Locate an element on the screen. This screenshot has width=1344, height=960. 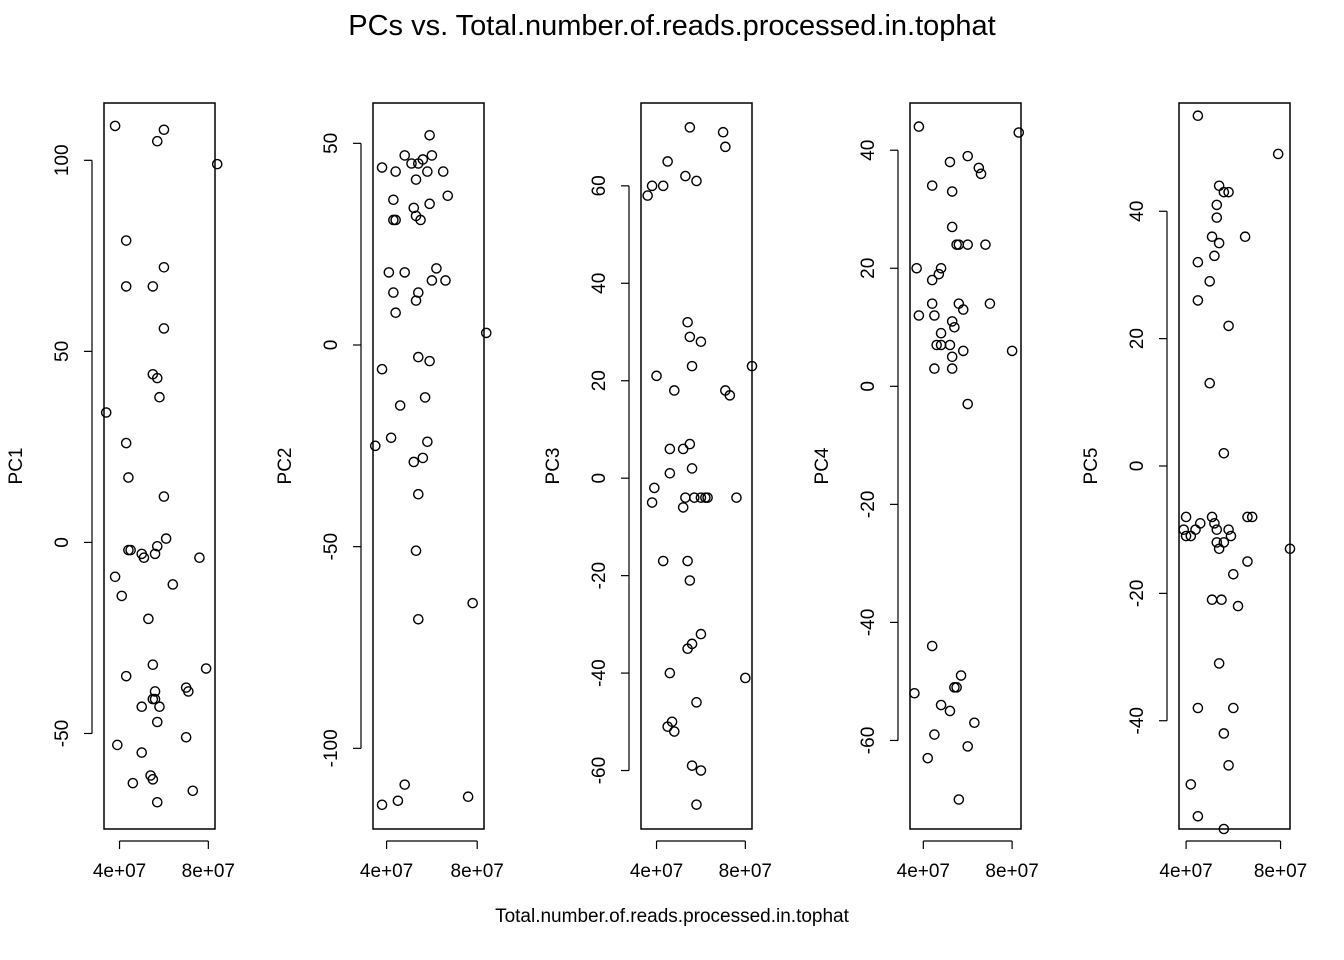
y-tick-label: 20 is located at coordinates (599, 380).